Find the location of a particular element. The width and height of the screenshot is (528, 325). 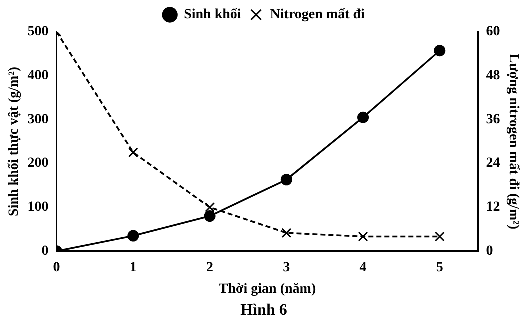

y2-tick-label: 12 is located at coordinates (493, 208).